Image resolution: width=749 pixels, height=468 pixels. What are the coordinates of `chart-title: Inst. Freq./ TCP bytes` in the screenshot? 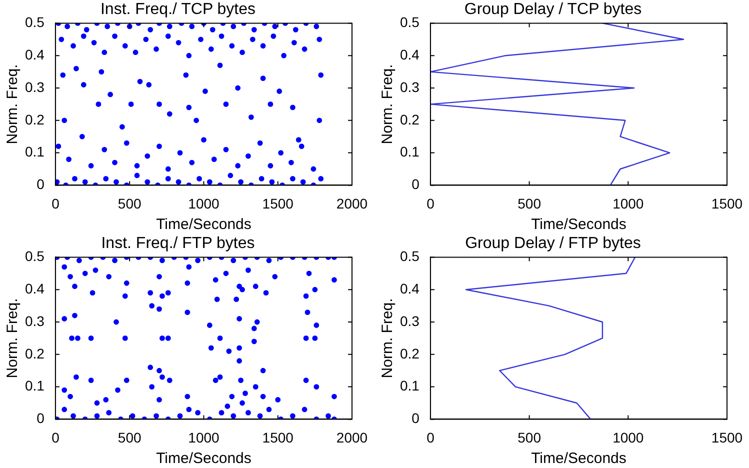 It's located at (178, 9).